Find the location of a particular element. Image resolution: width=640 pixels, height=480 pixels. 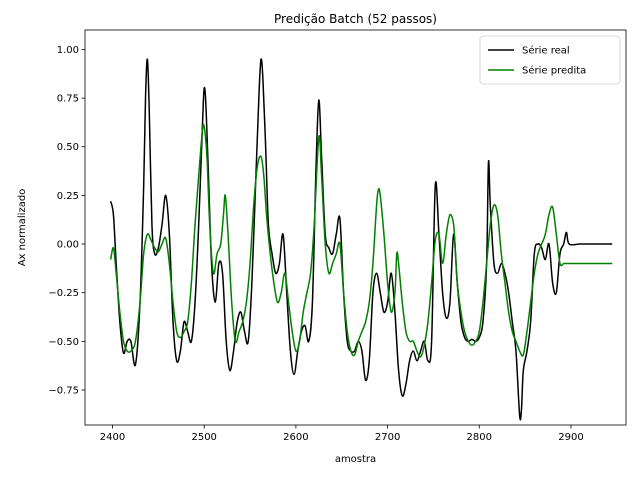

y-tick-label: 0.50 is located at coordinates (68, 147).